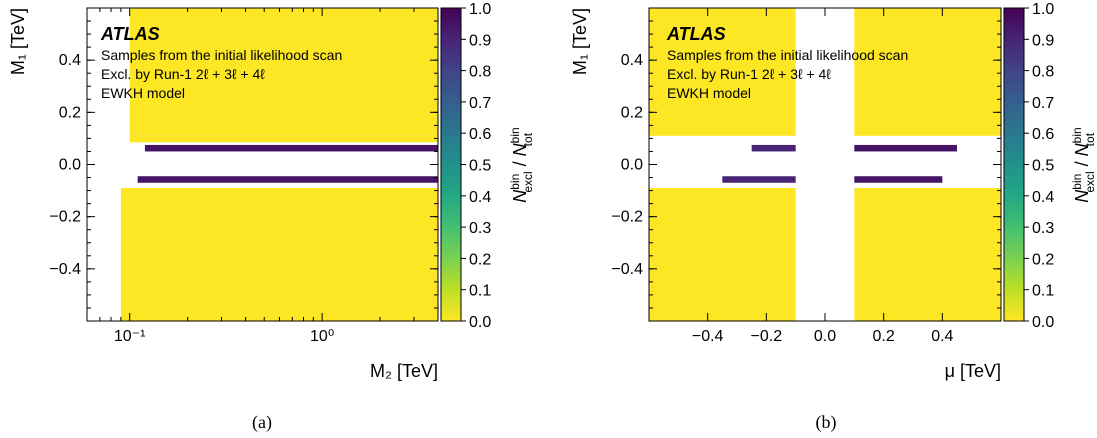 The width and height of the screenshot is (1097, 438). I want to click on panel-a-annotation-line-3: EWKH model, so click(143, 93).